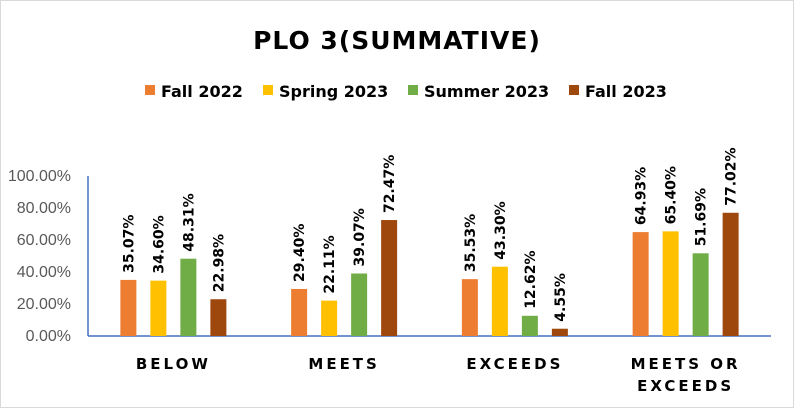 The image size is (794, 408). Describe the element at coordinates (686, 364) in the screenshot. I see `x-category-label: MEETS OR` at that location.